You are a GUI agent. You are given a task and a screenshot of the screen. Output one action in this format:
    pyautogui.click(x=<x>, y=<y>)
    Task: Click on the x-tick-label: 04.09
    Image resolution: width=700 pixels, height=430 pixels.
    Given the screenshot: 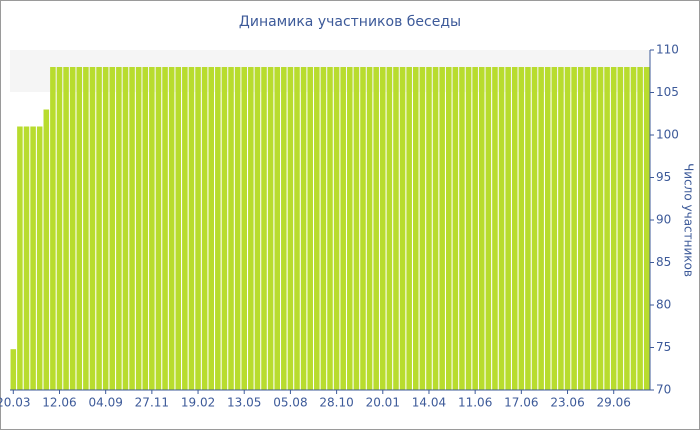 What is the action you would take?
    pyautogui.click(x=105, y=403)
    